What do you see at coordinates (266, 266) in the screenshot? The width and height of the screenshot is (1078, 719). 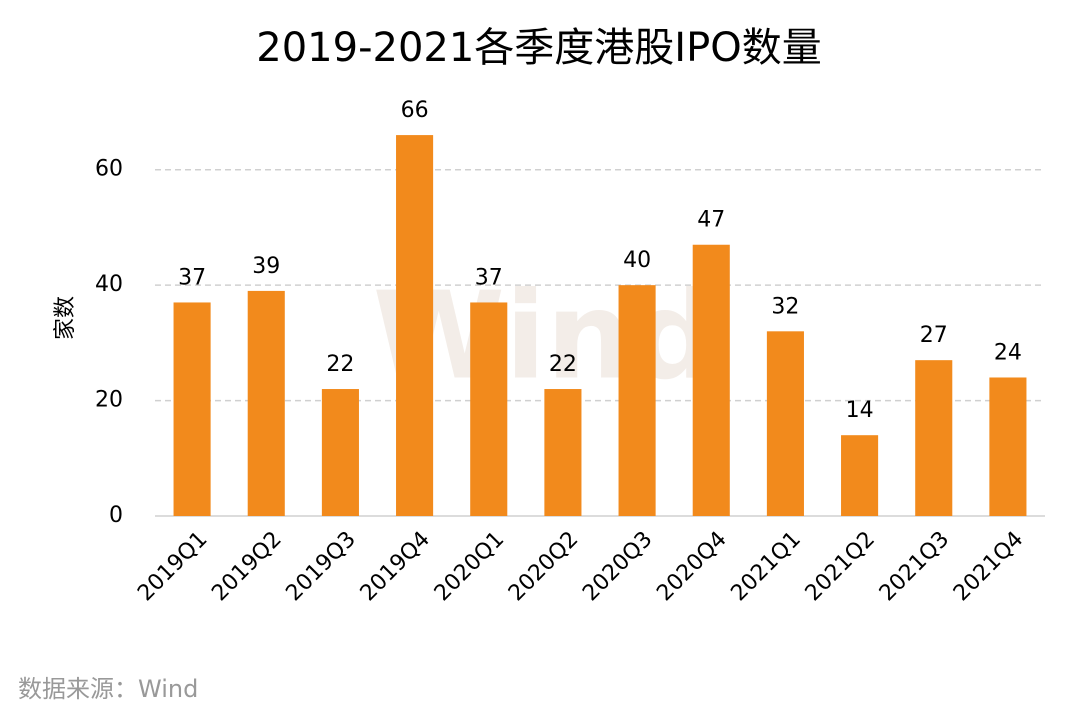 I see `data-label: 39` at bounding box center [266, 266].